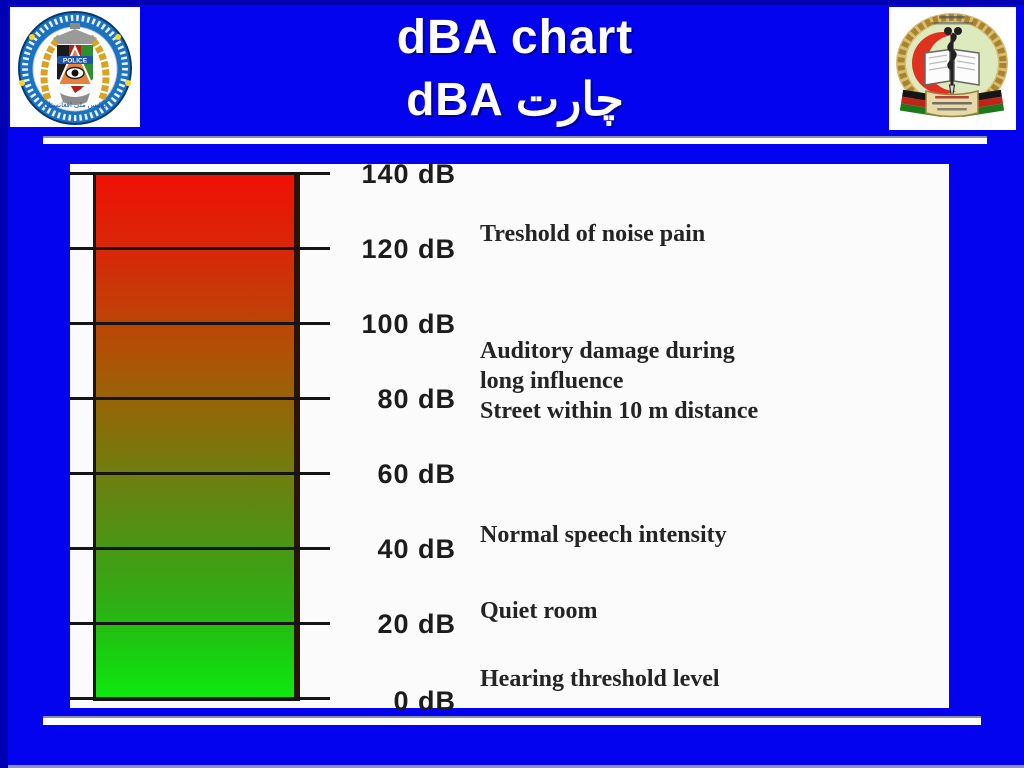  I want to click on tick-line-20db, so click(200, 623).